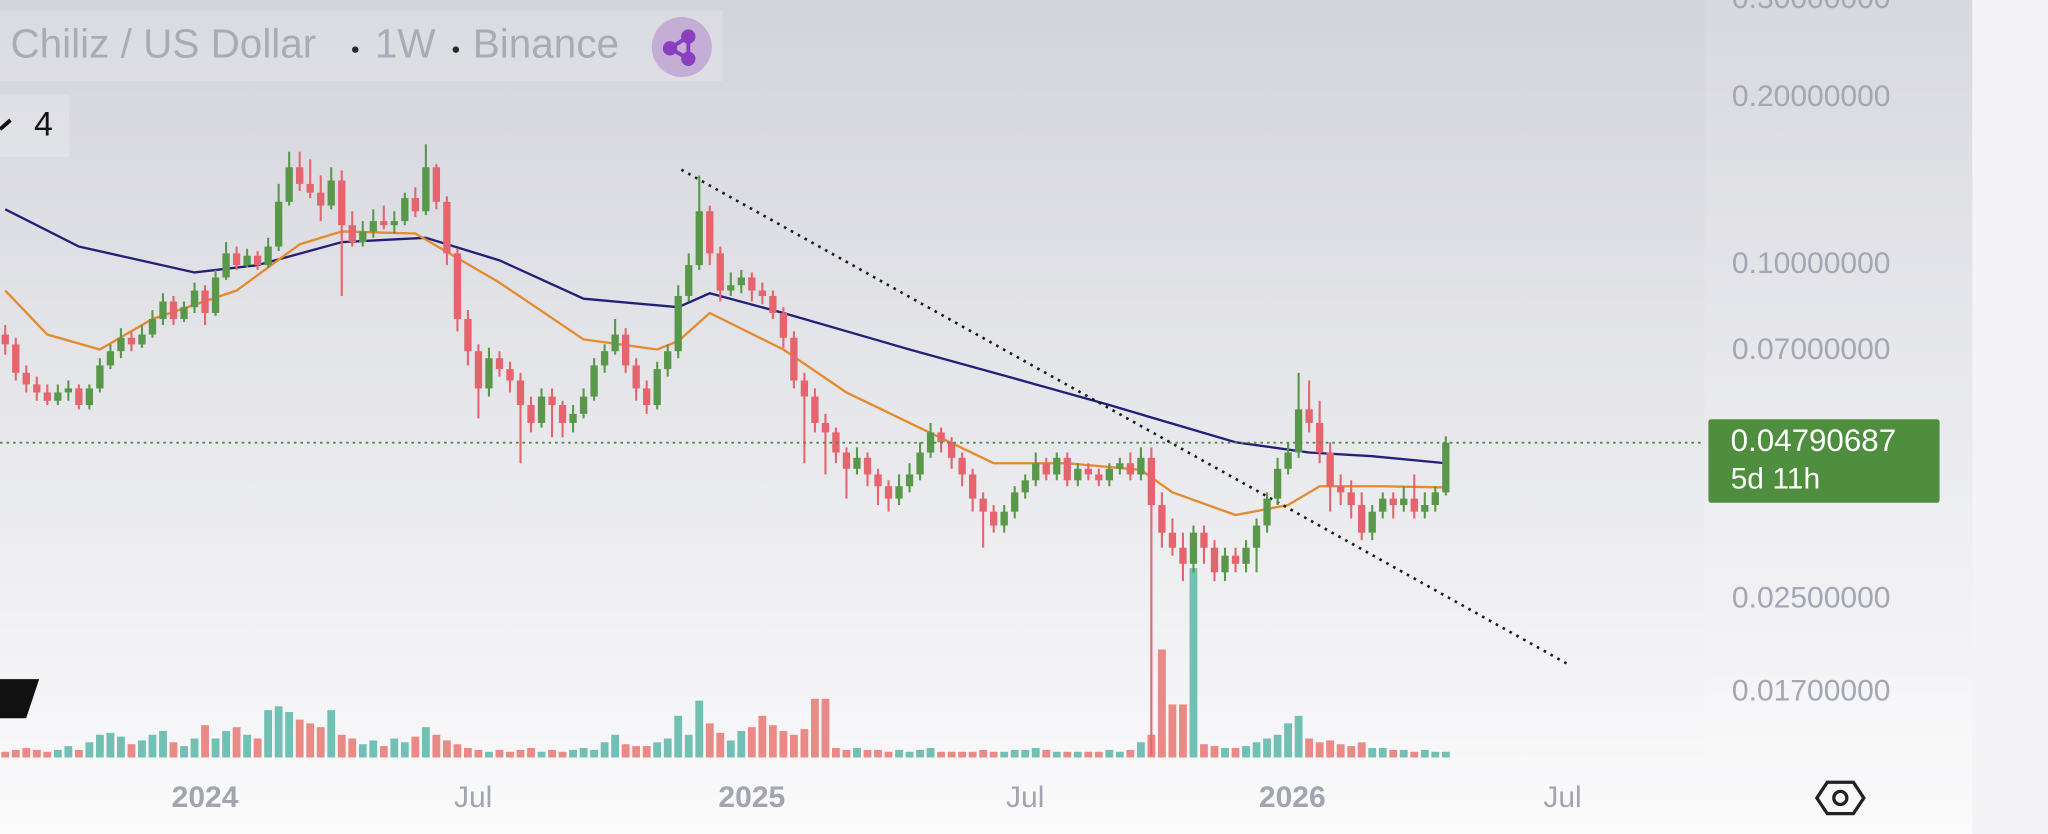 The width and height of the screenshot is (2048, 834). What do you see at coordinates (205, 797) in the screenshot?
I see `x-tick-label: 2024` at bounding box center [205, 797].